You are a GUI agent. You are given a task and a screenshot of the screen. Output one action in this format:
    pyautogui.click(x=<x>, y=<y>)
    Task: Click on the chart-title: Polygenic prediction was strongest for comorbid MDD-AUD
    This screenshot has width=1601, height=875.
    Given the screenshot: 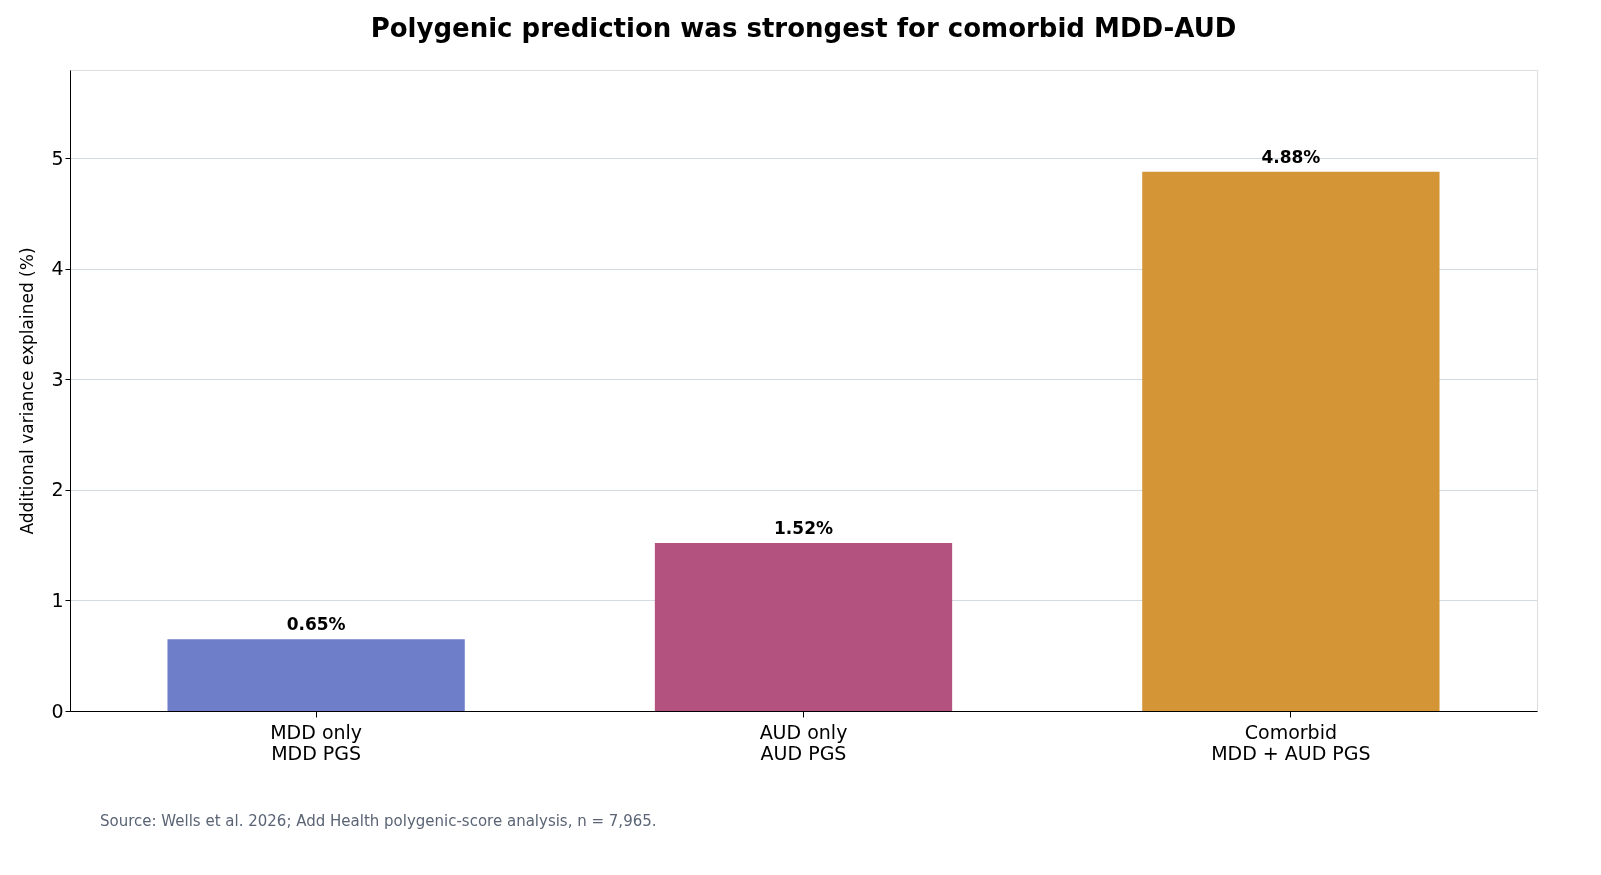 What is the action you would take?
    pyautogui.click(x=803, y=28)
    